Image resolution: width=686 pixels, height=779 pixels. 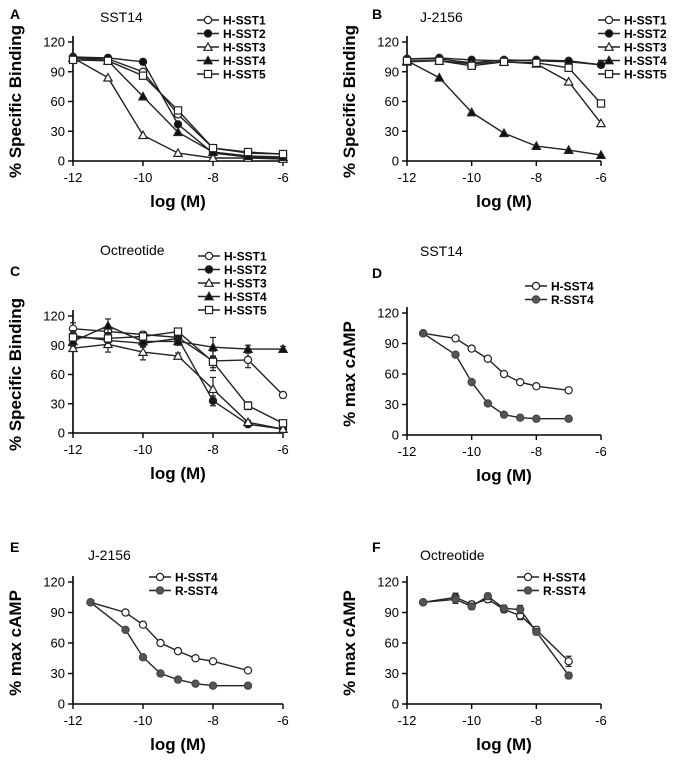 I want to click on x-axis-label: log (M), so click(x=178, y=744).